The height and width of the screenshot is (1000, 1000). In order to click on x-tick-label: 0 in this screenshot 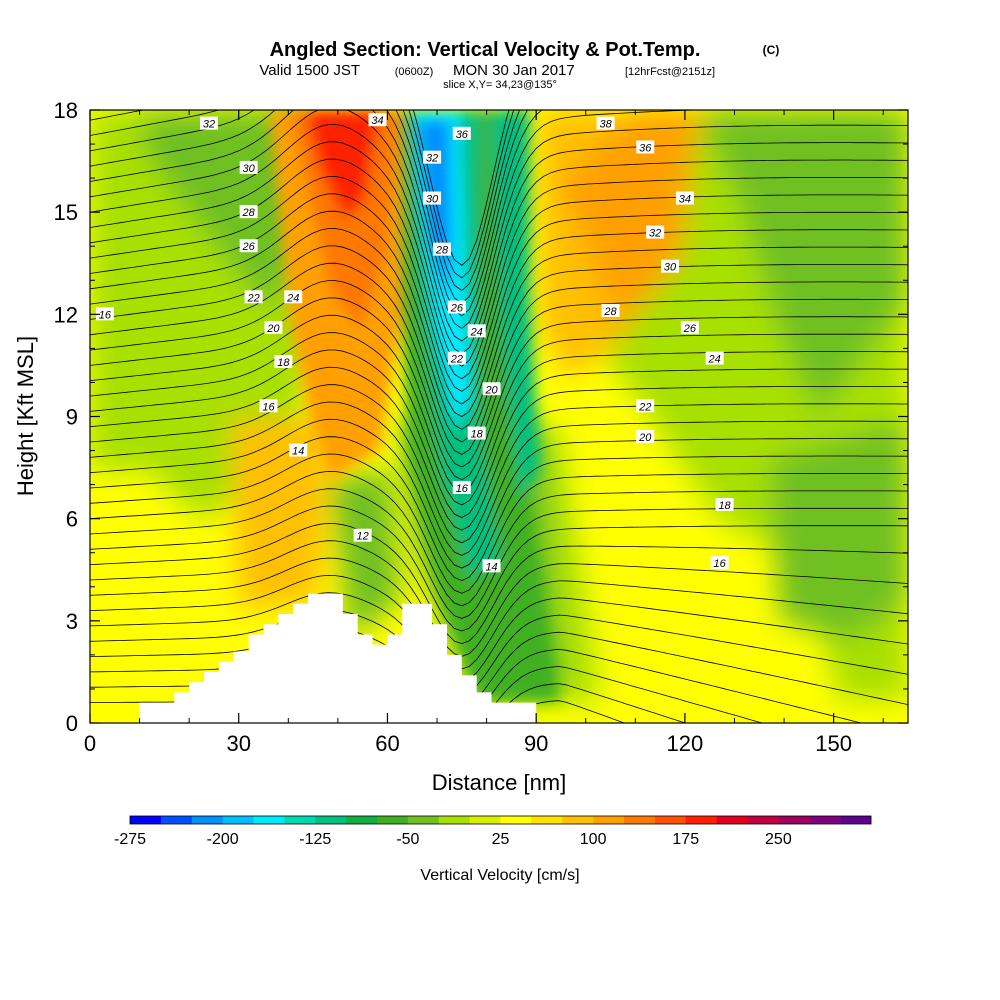, I will do `click(90, 743)`.